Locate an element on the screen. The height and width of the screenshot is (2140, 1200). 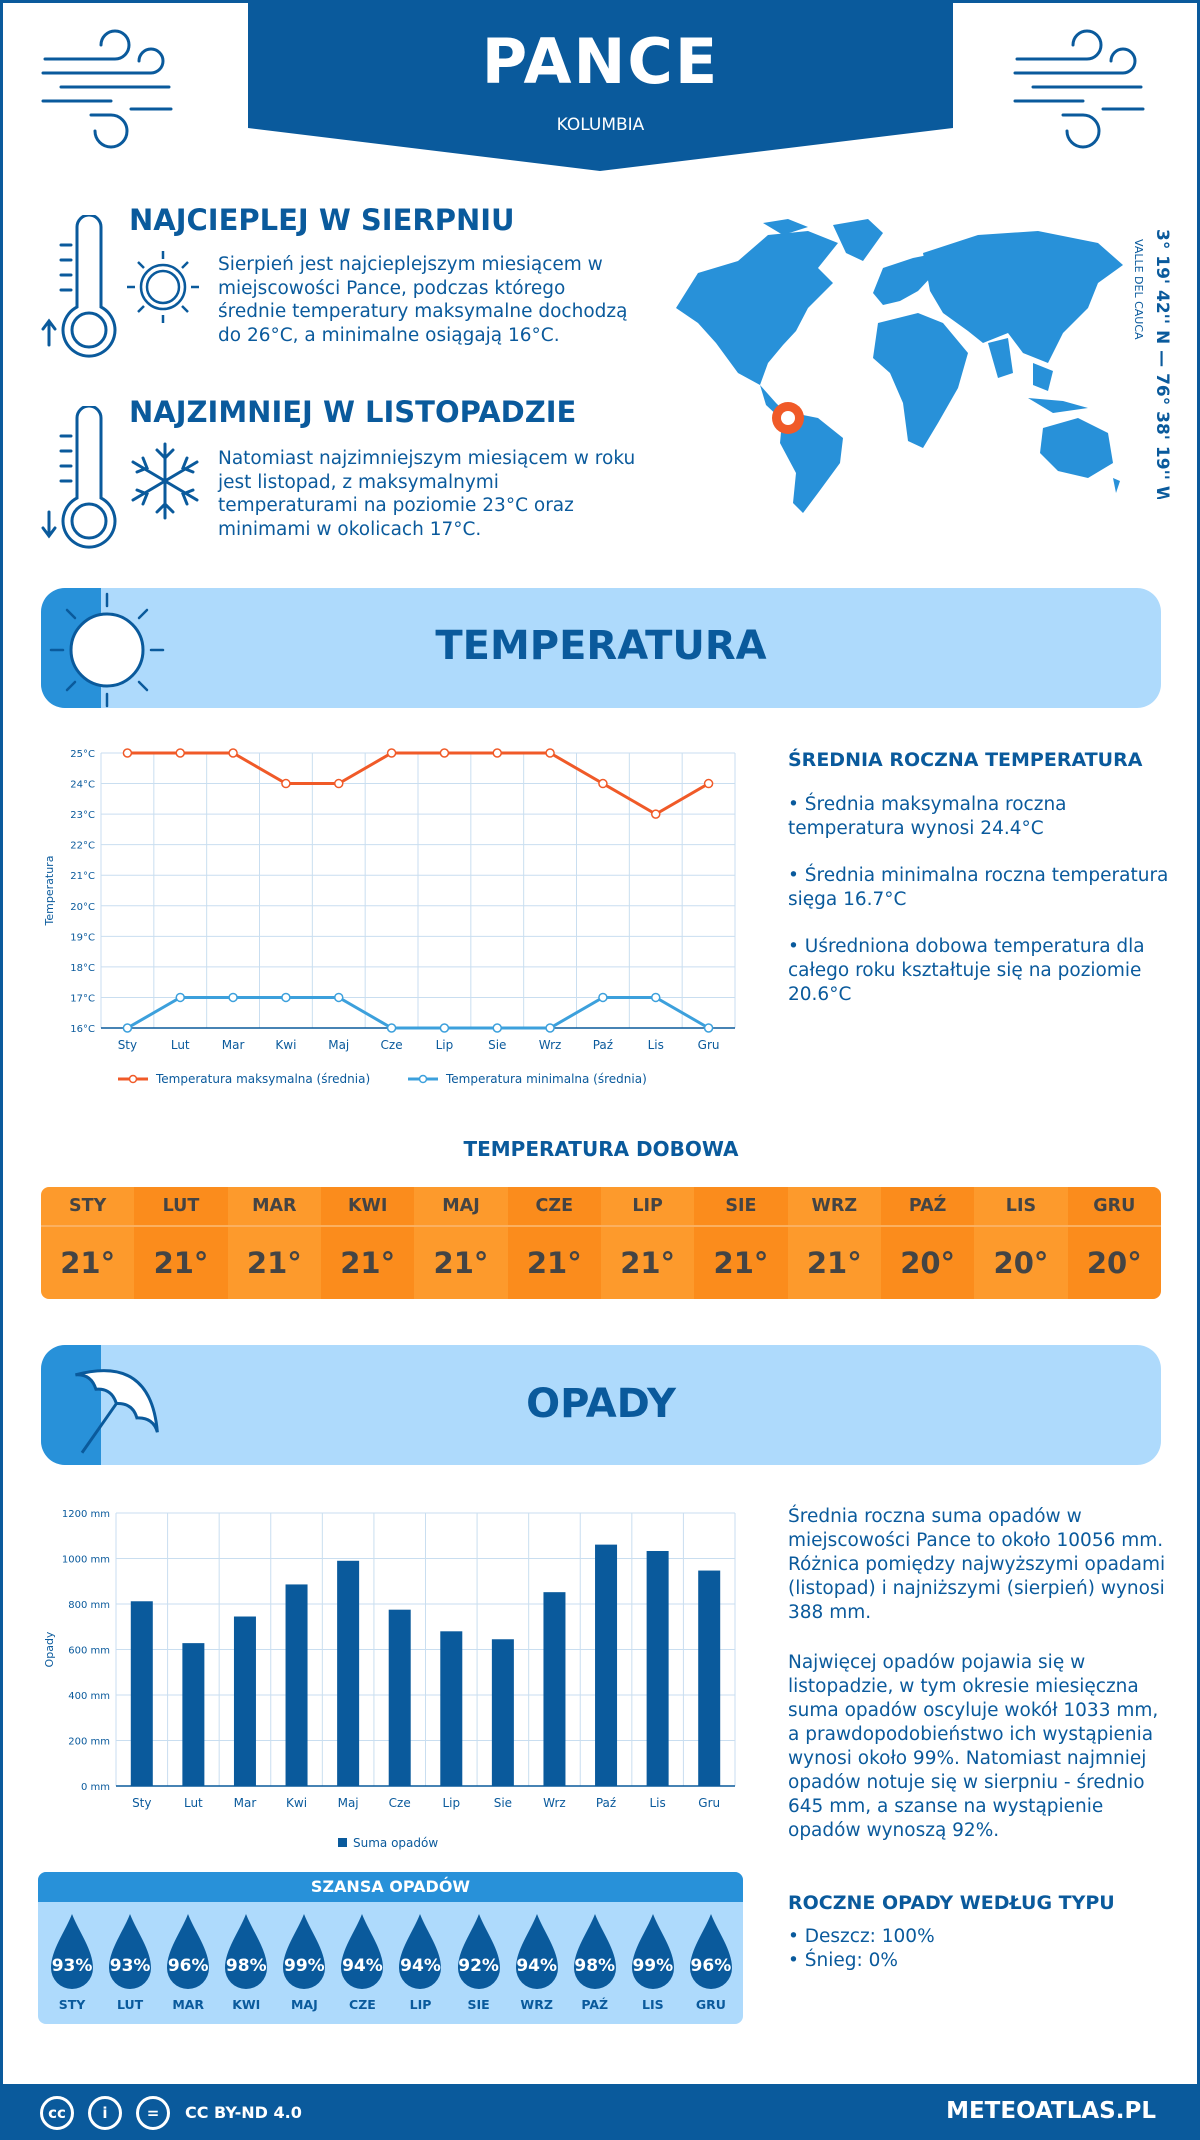
text-line: miejscowości Pance to około 10056 mm. is located at coordinates (976, 1540).